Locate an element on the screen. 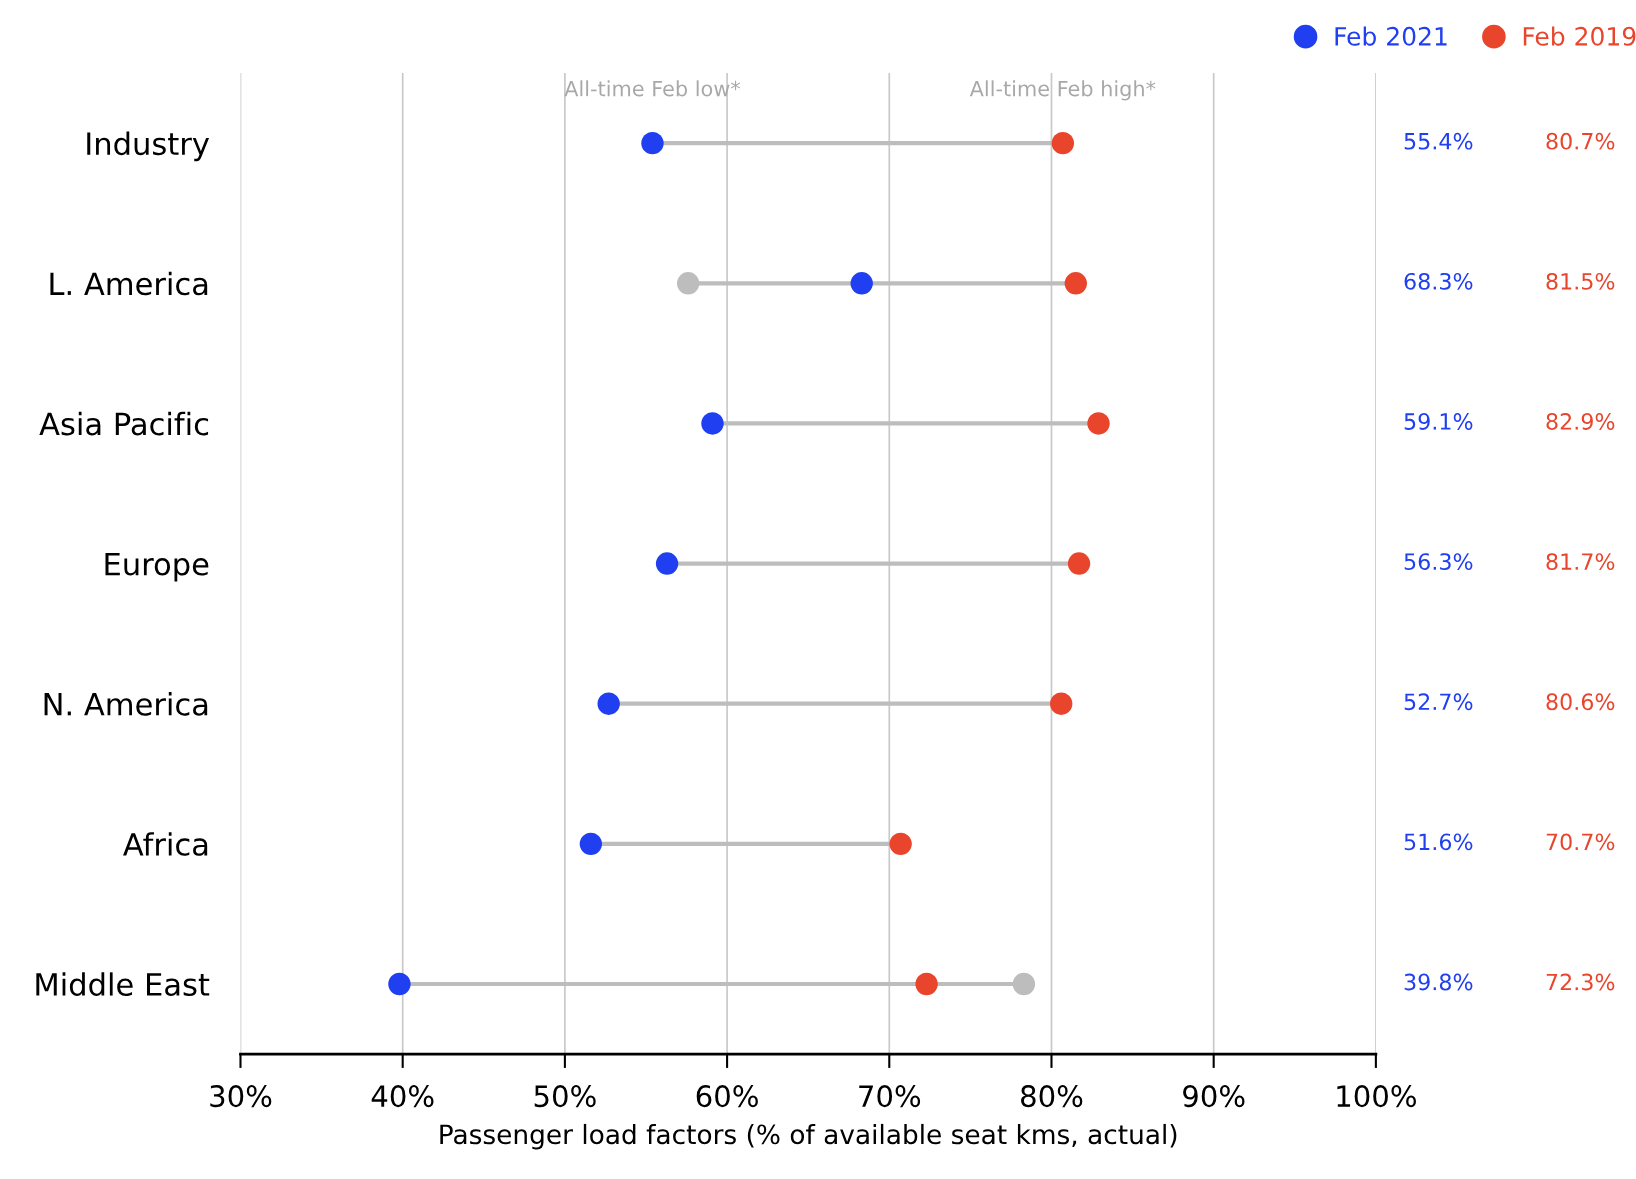 This screenshot has width=1636, height=1179. legend-label: Feb 2021 is located at coordinates (1391, 36).